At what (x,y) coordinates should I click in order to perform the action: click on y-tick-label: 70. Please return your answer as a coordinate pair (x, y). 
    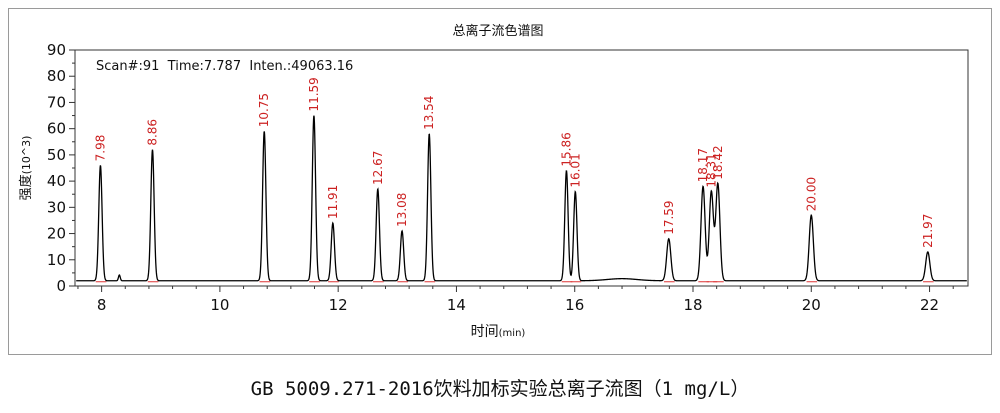
    Looking at the image, I should click on (56, 102).